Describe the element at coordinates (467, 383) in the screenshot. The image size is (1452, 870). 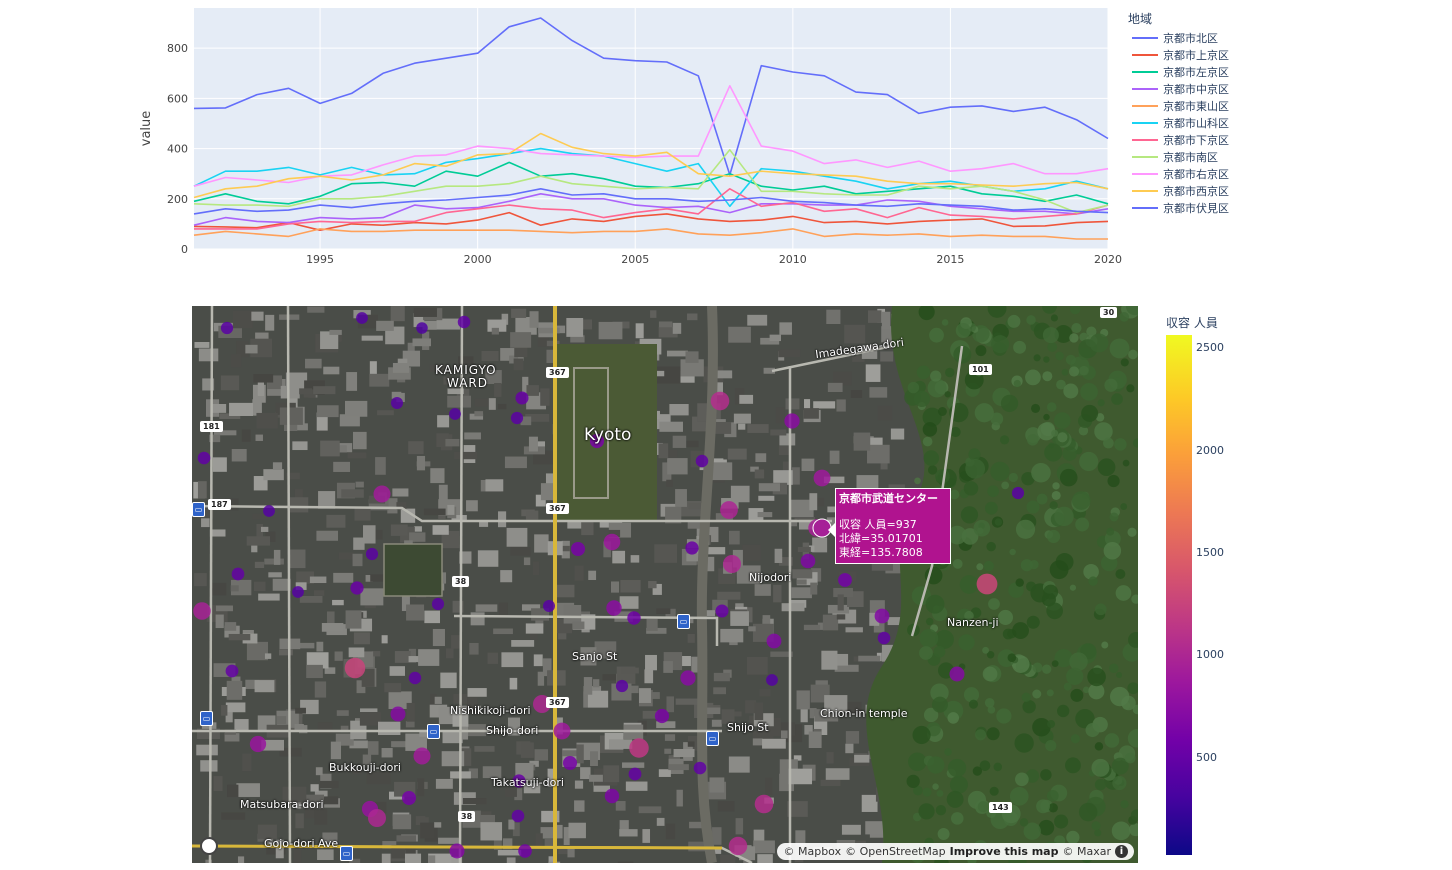
I see `map-label-ward: WARD` at that location.